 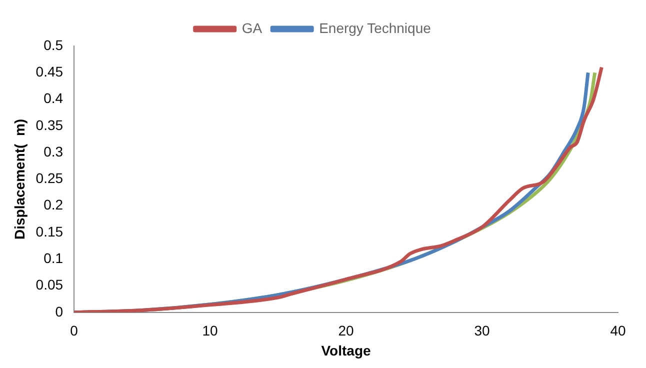 I want to click on y-axis-title: Displacement( m), so click(x=19, y=179).